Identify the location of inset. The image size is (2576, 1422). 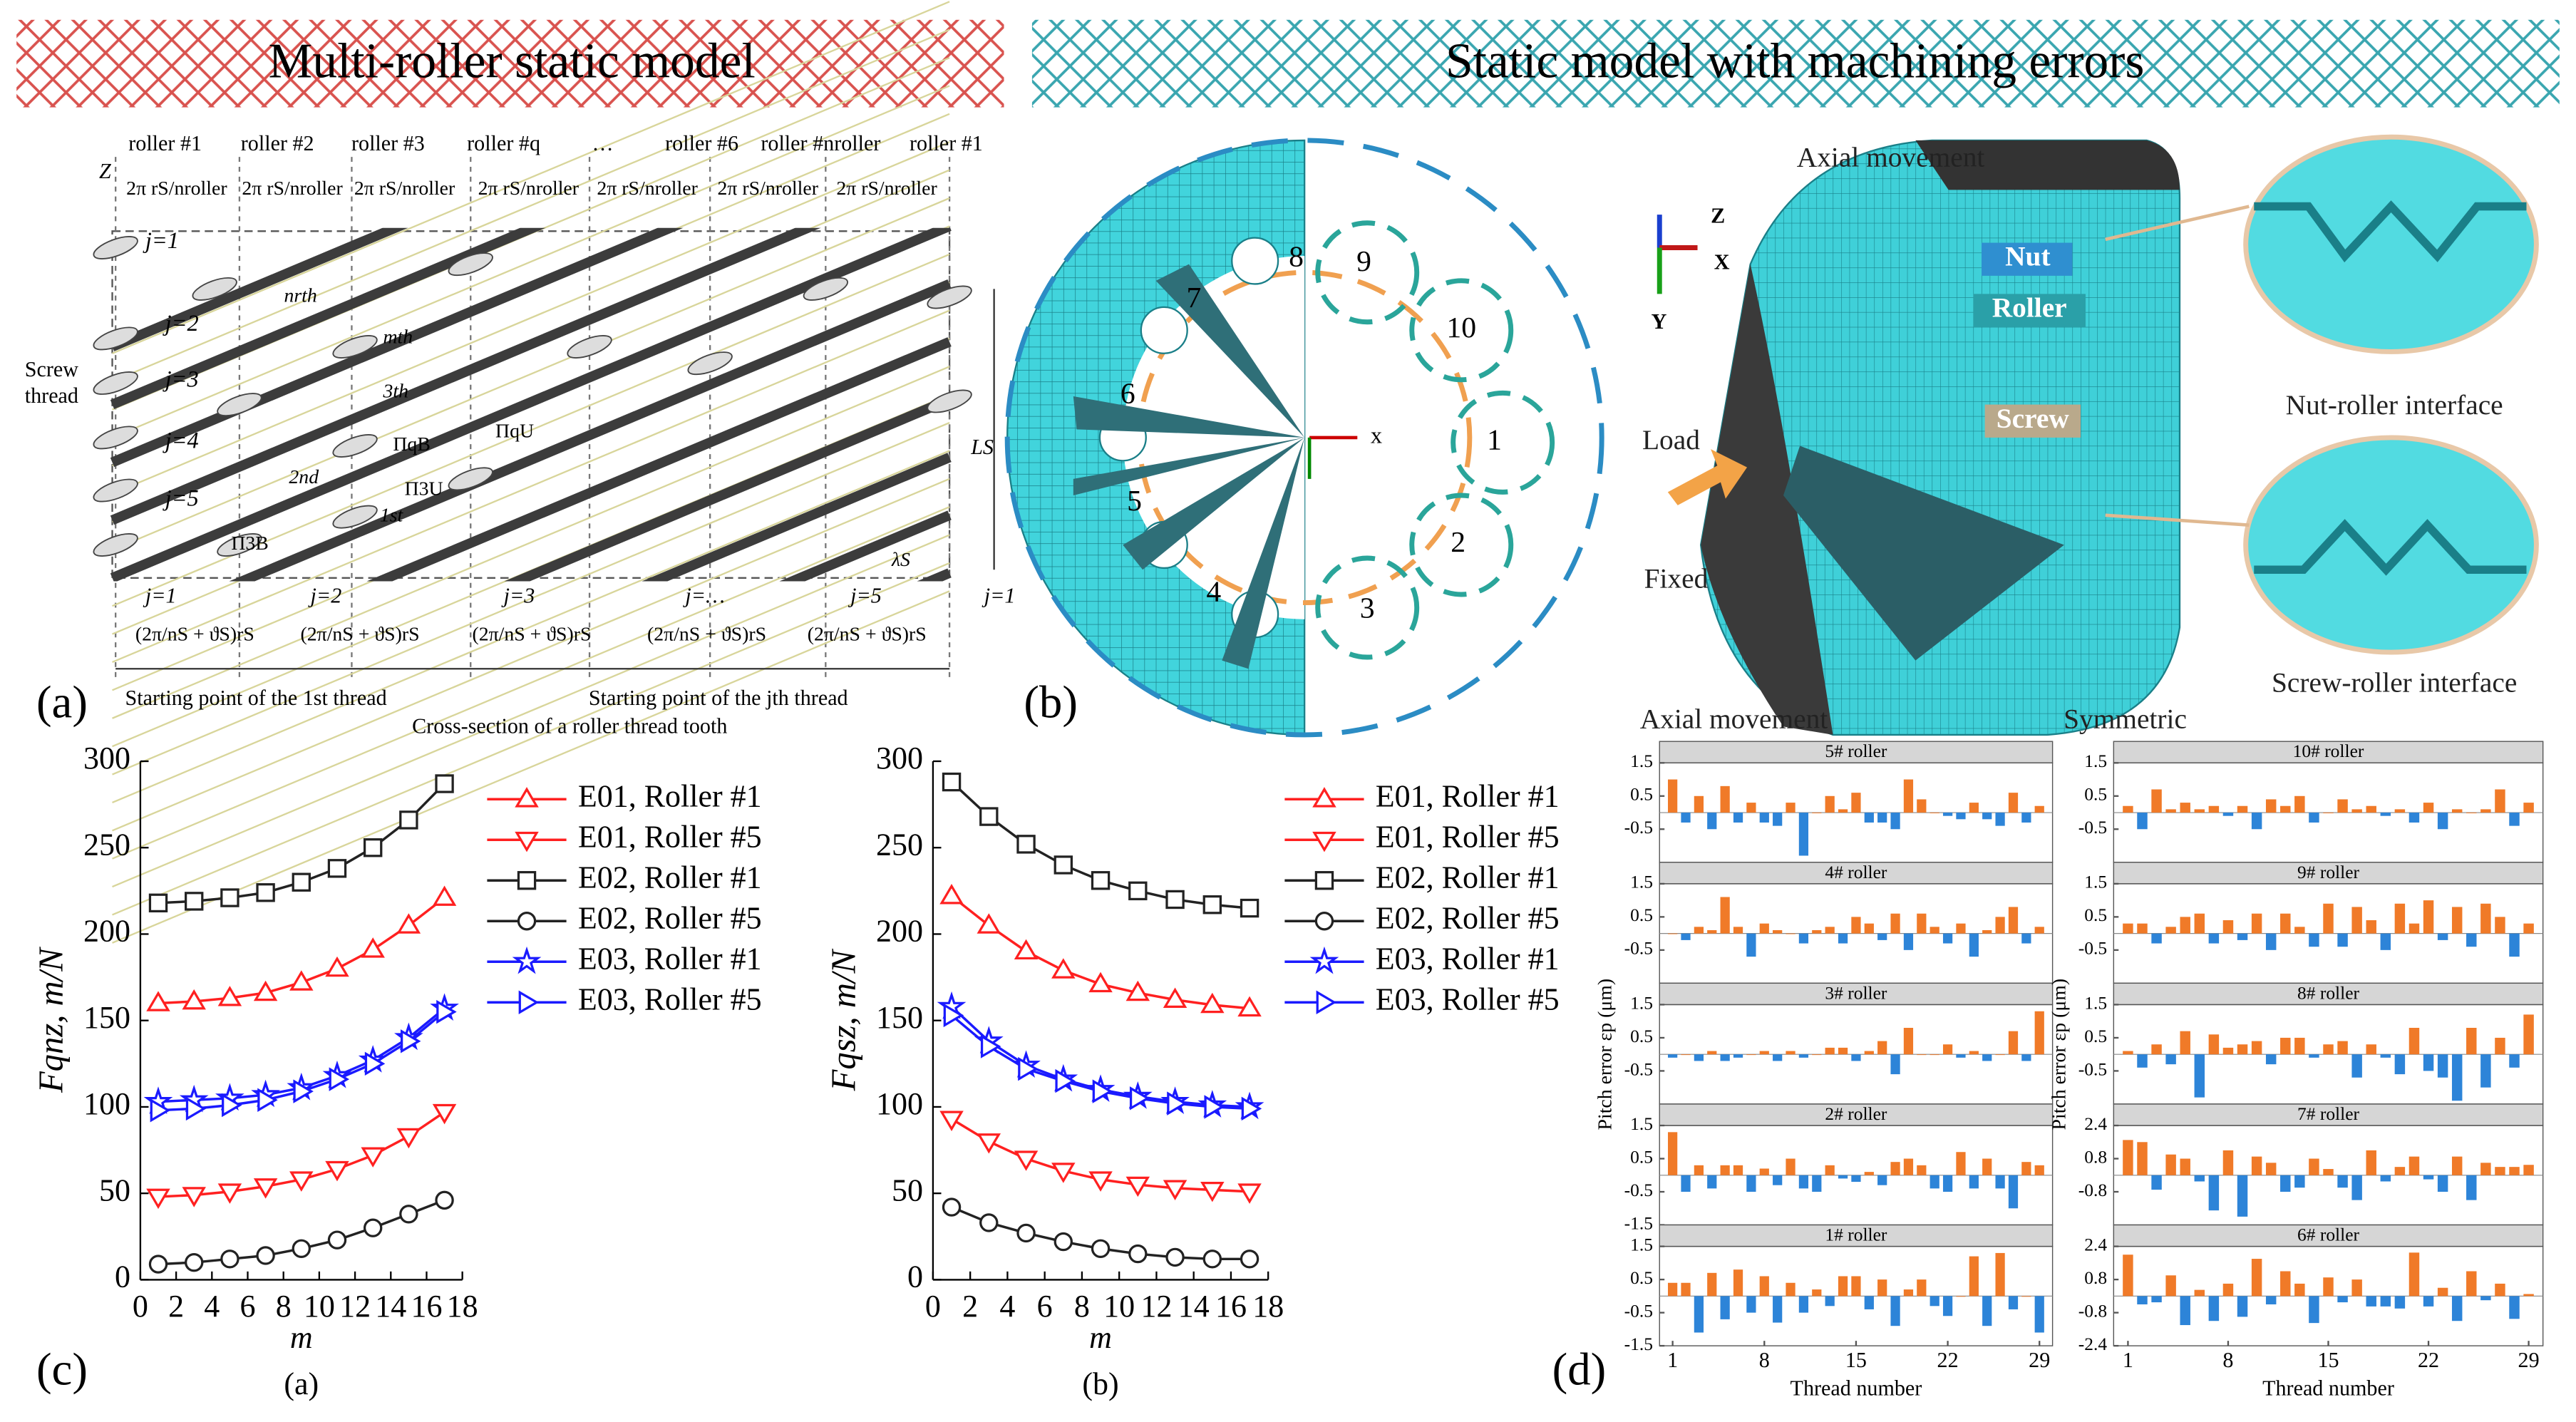
(2391, 545).